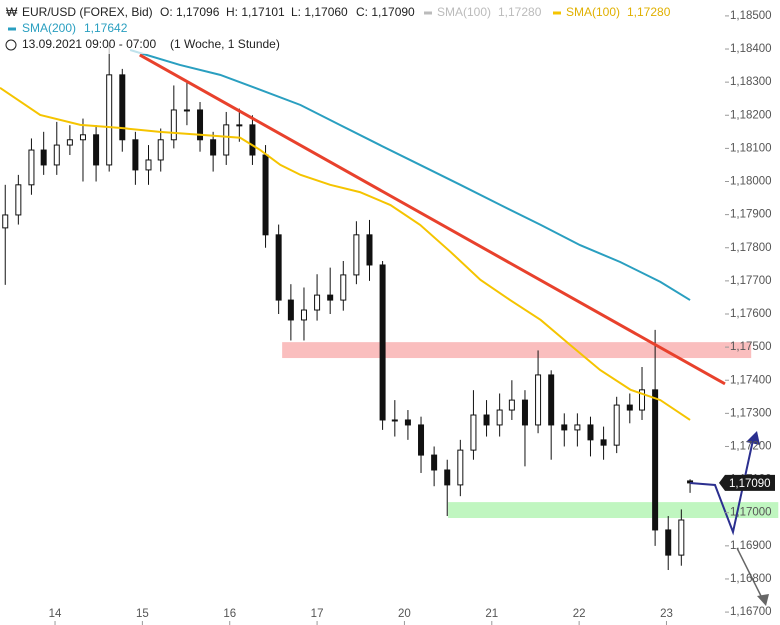  I want to click on y-tick-label: 1,18400, so click(751, 49).